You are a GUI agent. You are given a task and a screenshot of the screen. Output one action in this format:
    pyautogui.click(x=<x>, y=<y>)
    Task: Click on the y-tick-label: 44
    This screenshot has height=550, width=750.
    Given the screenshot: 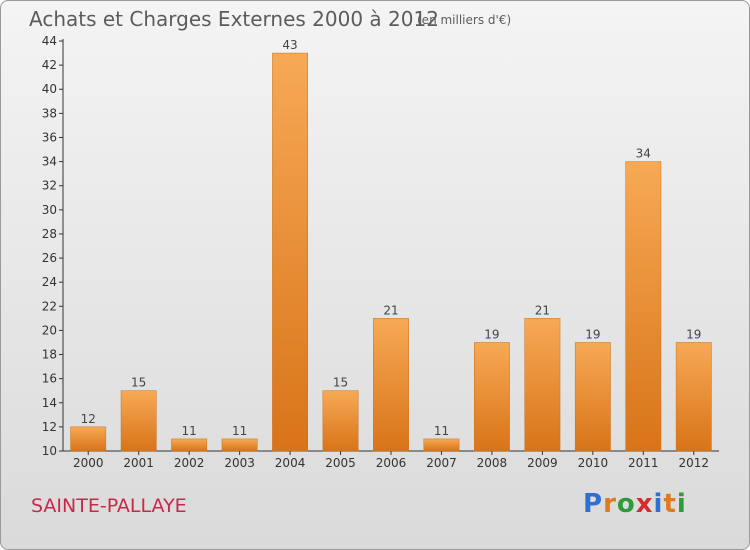 What is the action you would take?
    pyautogui.click(x=49, y=41)
    